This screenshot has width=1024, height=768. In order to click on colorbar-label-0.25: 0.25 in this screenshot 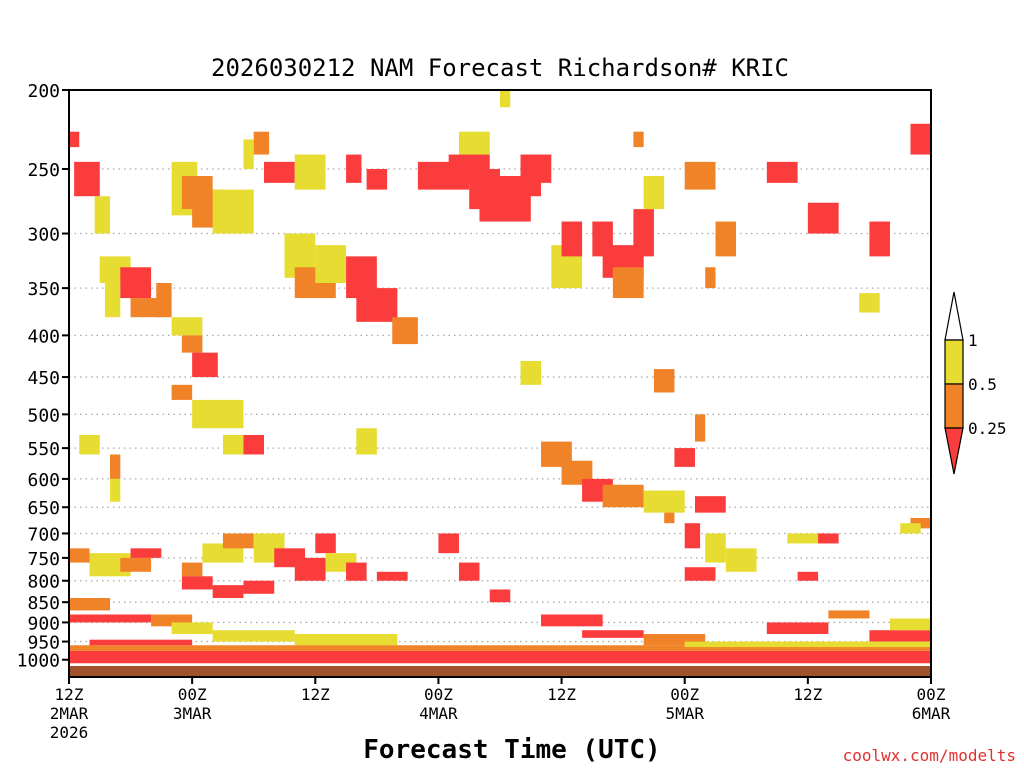, I will do `click(987, 428)`.